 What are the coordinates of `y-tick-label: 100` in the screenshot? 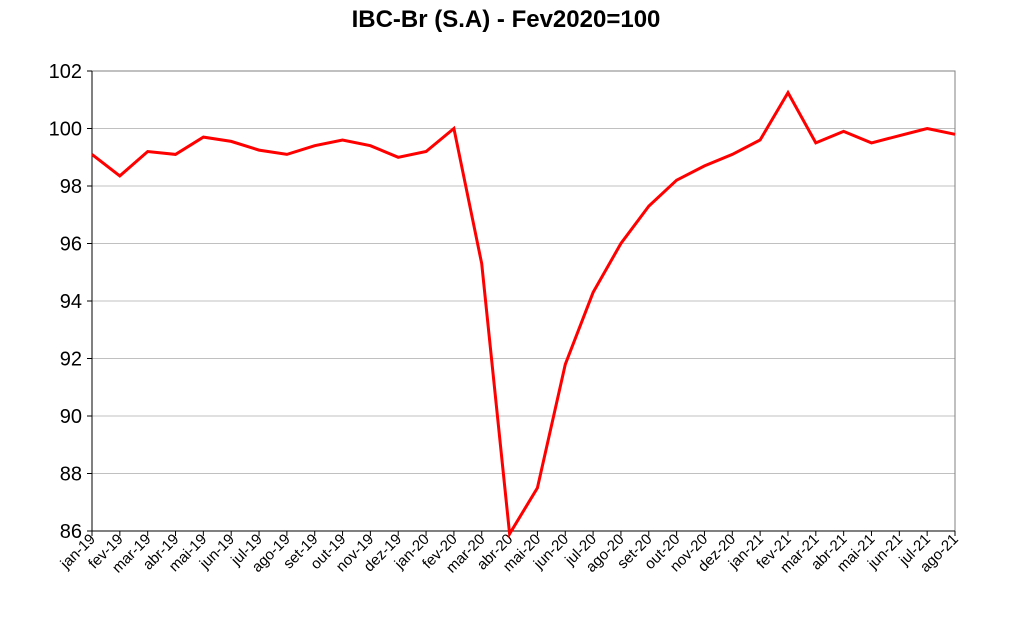 It's located at (65, 130).